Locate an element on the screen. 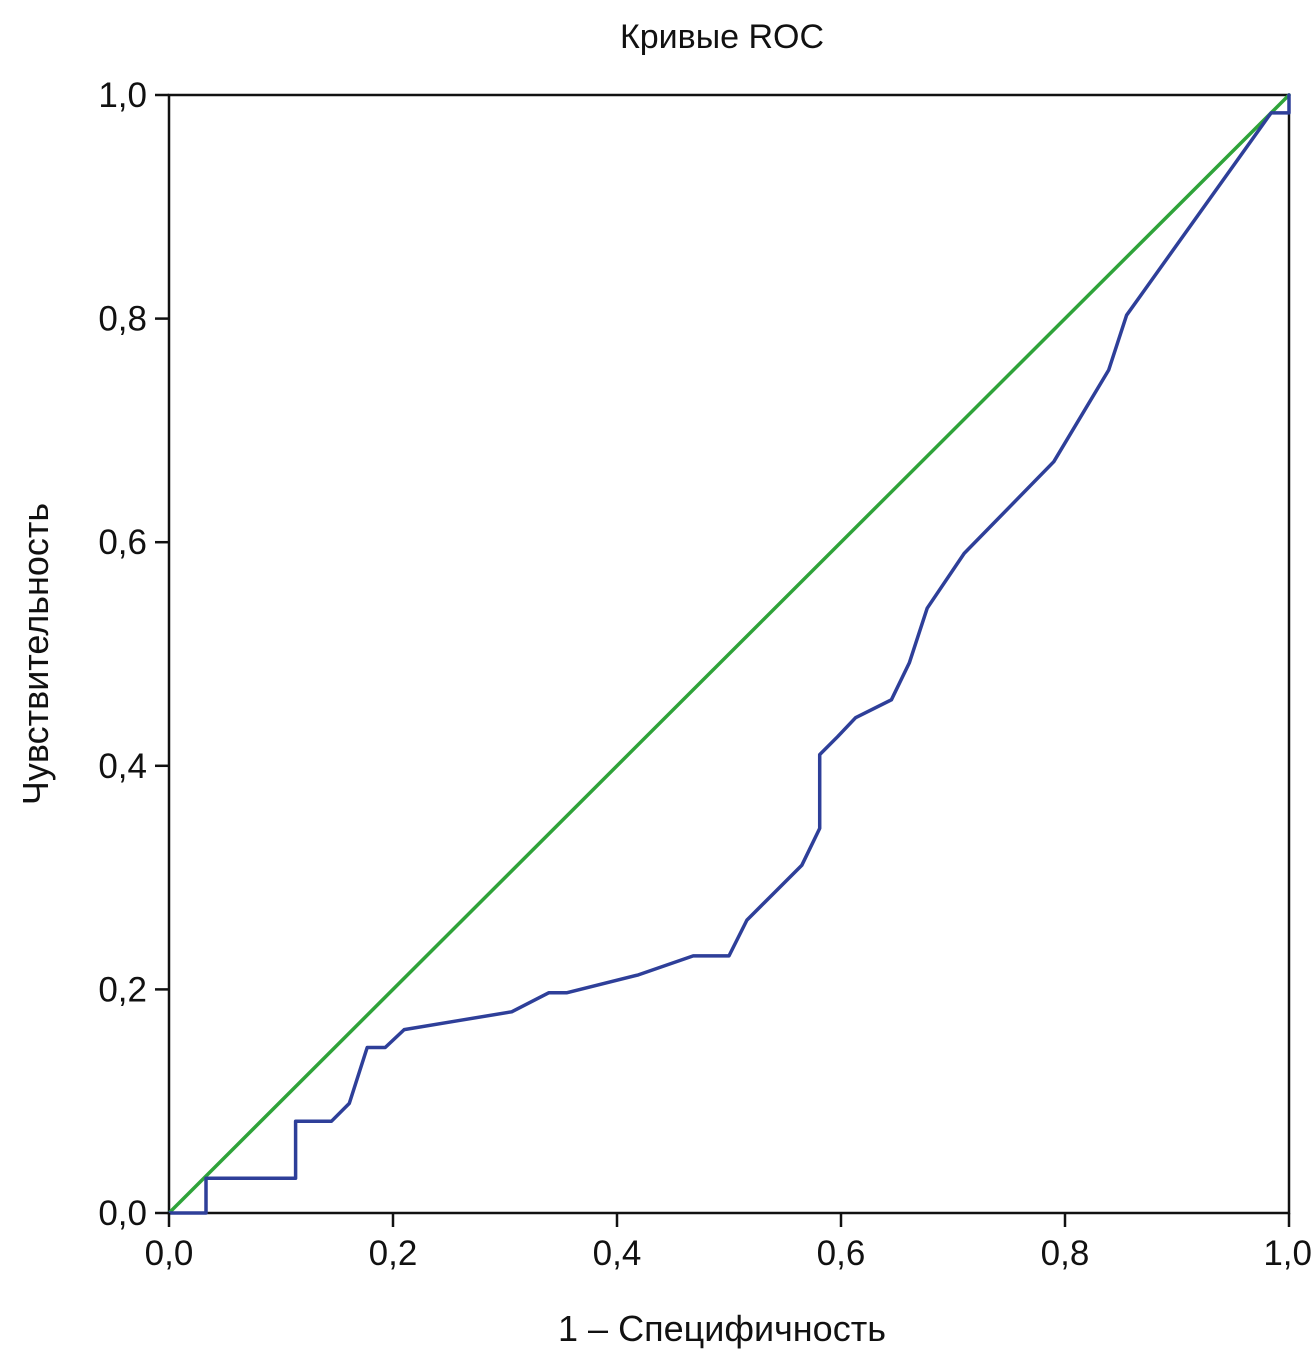  x-tick-label: 0,0 is located at coordinates (169, 1253).